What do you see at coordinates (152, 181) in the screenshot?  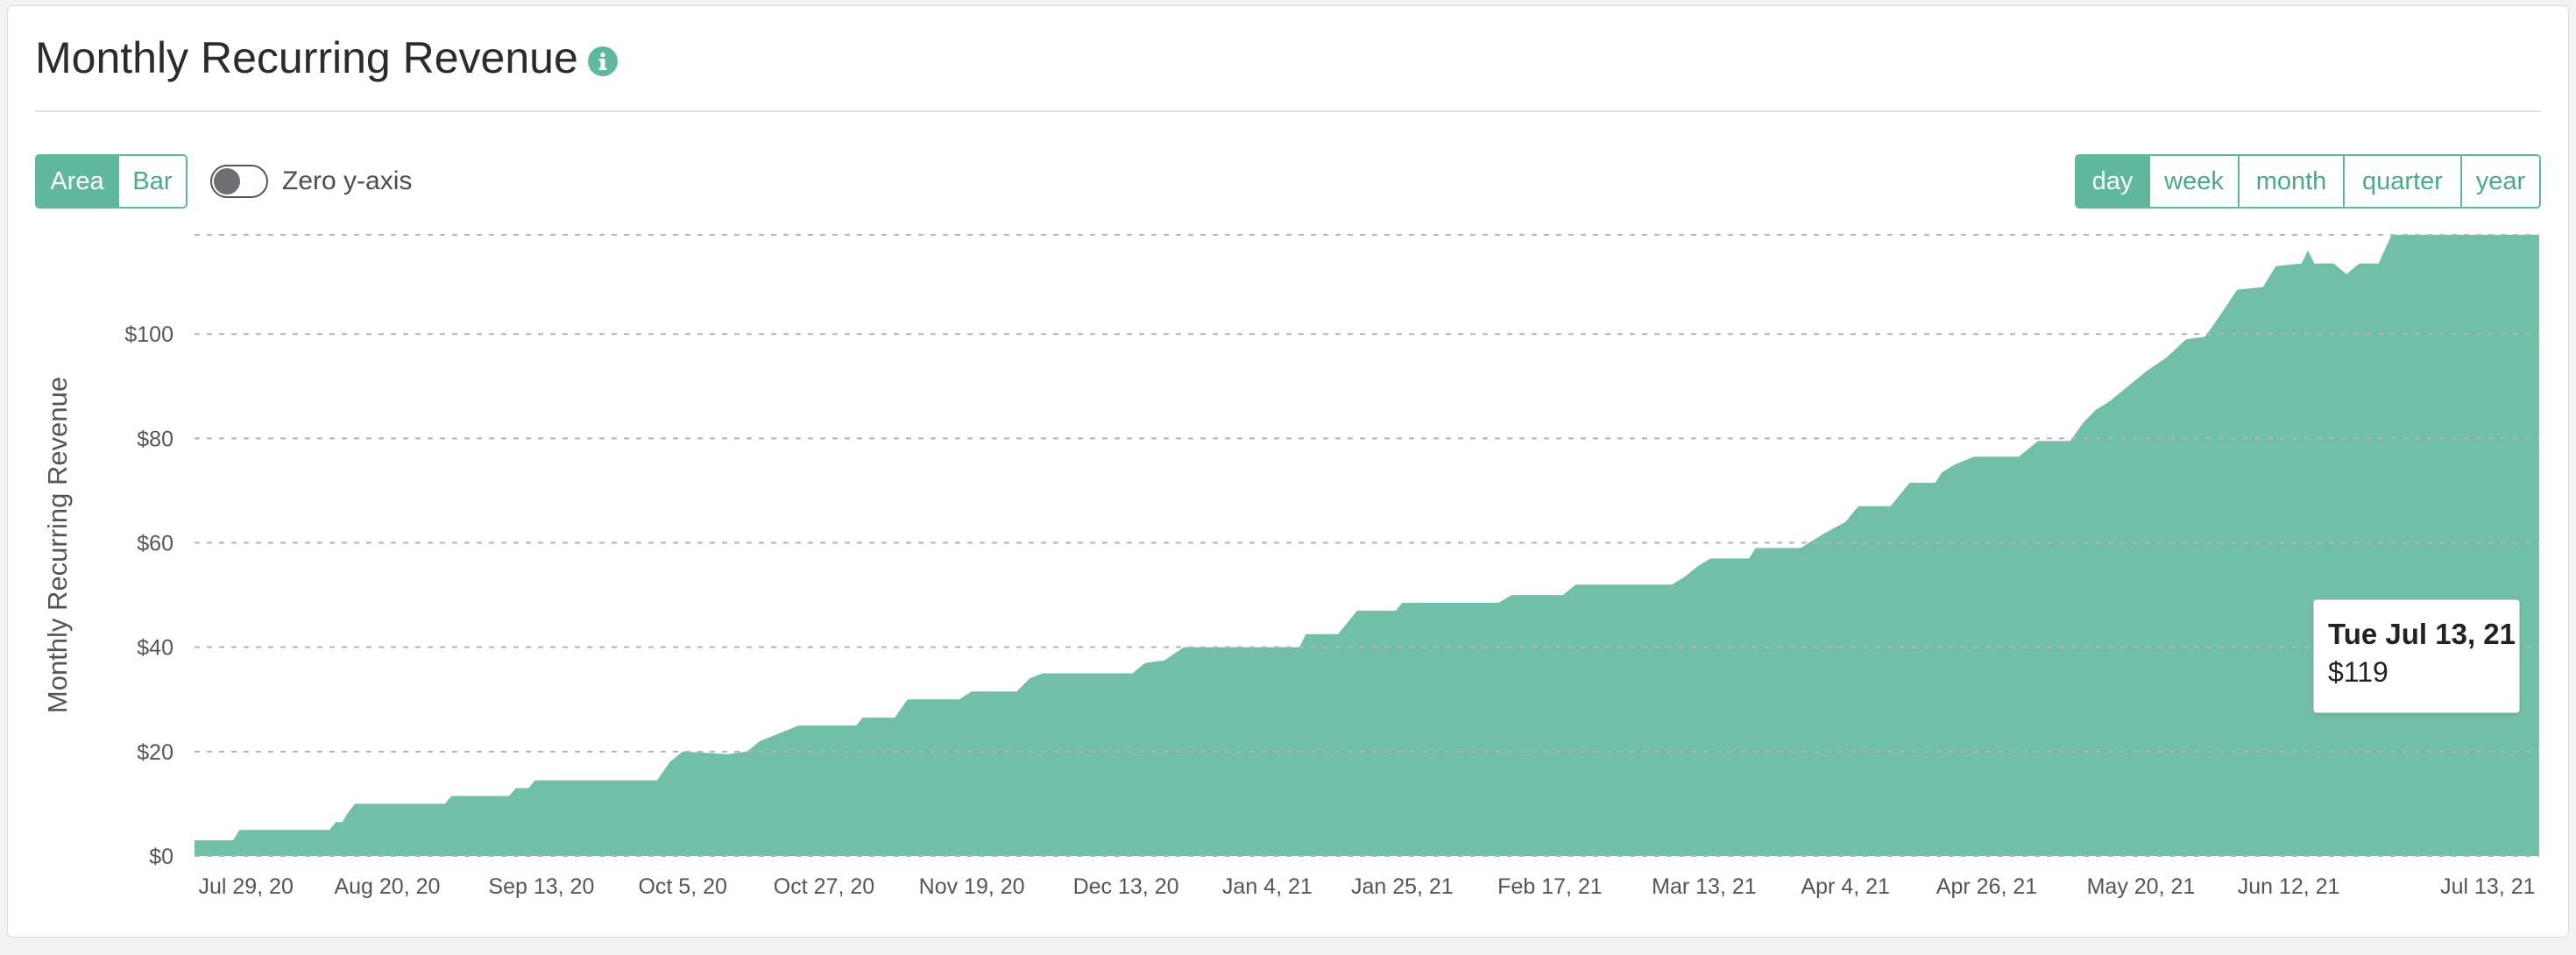 I see `bar-button: Bar` at bounding box center [152, 181].